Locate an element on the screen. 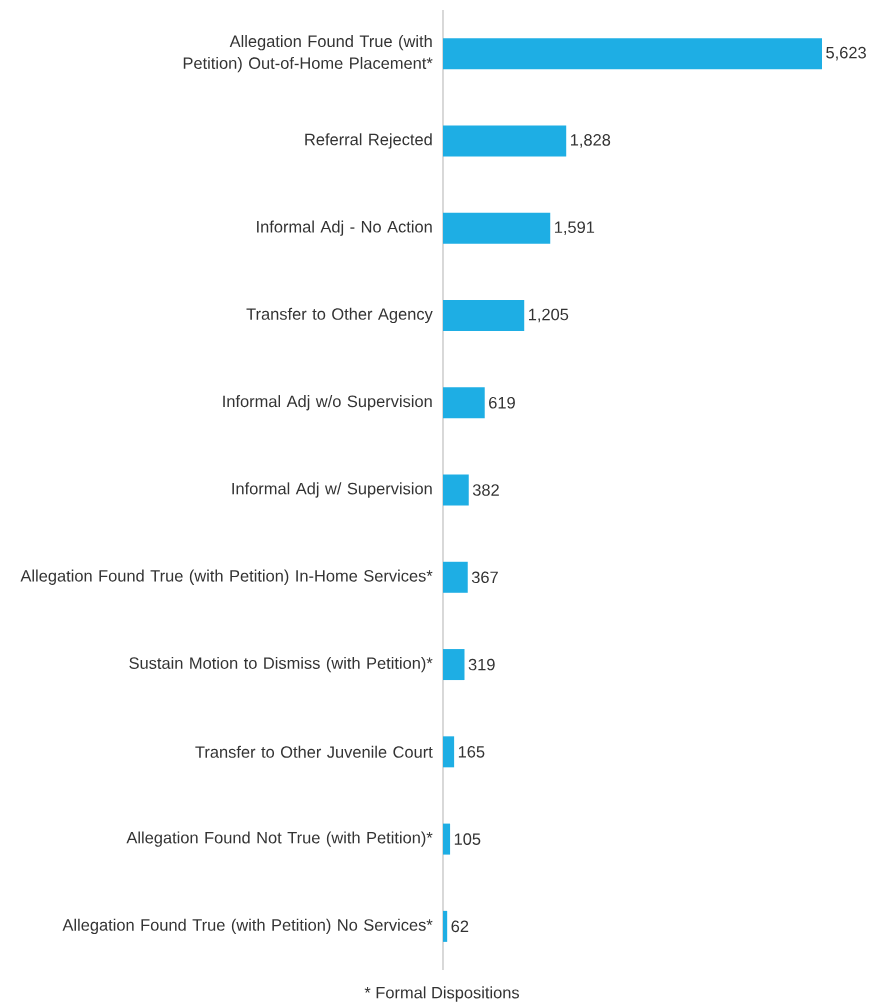  y-tick-label: Informal Adj - No Action is located at coordinates (344, 228).